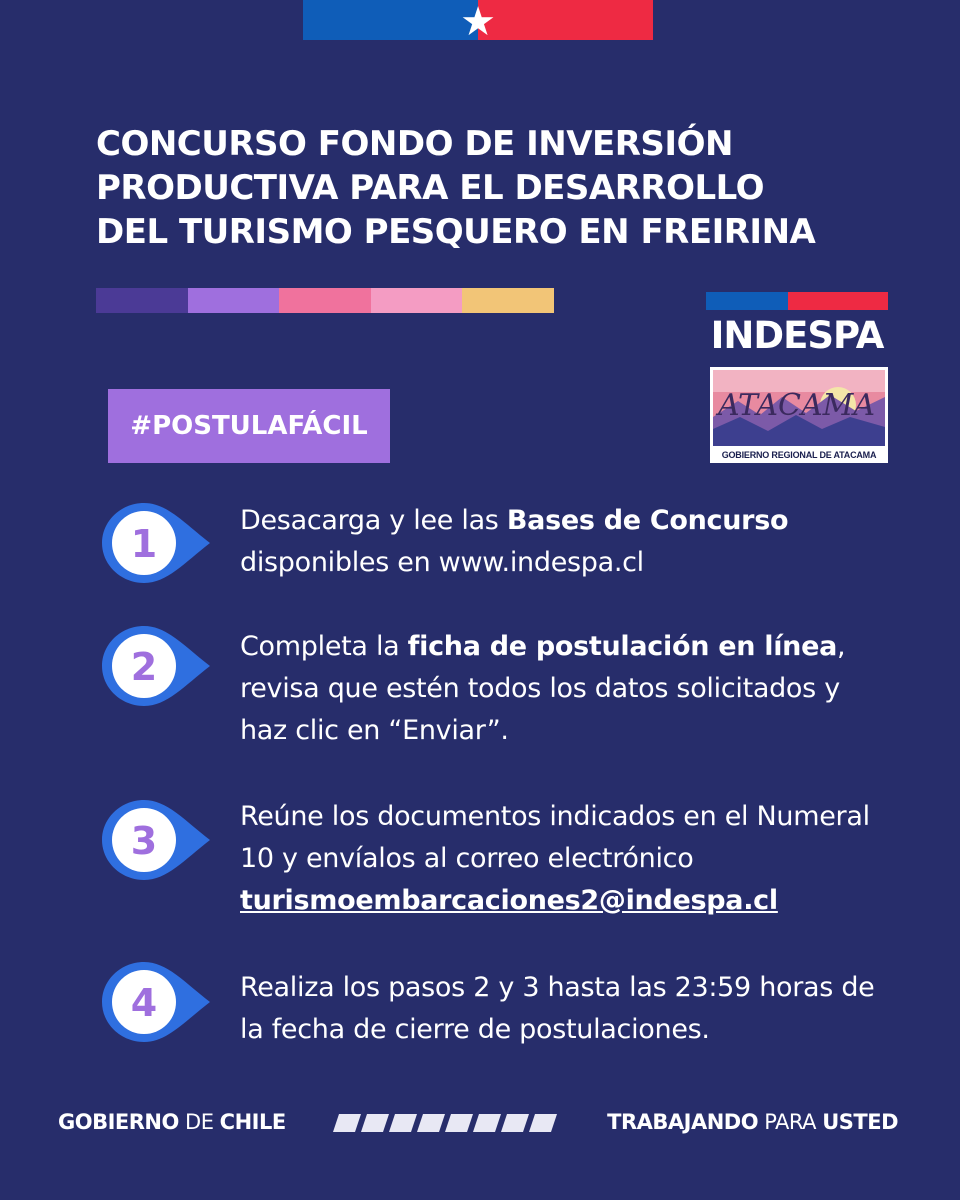 The width and height of the screenshot is (960, 1200). I want to click on color-stripes, so click(325, 300).